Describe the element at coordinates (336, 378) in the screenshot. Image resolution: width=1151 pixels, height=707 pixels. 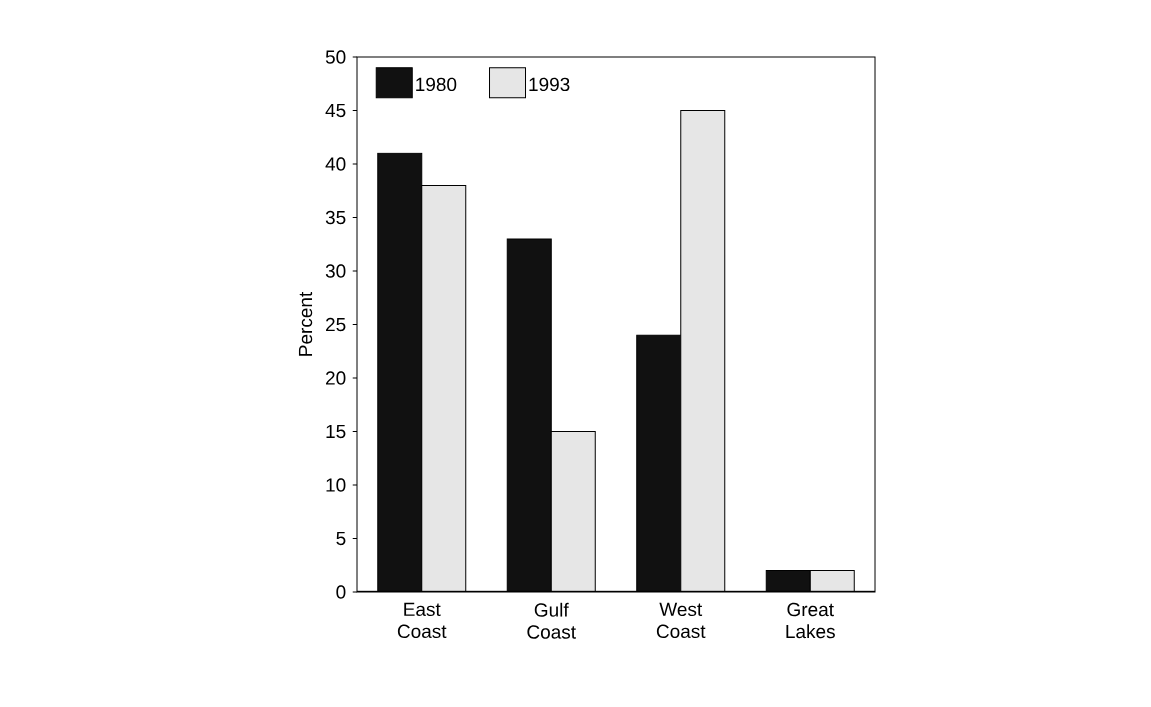
I see `y-tick-label: 20` at that location.